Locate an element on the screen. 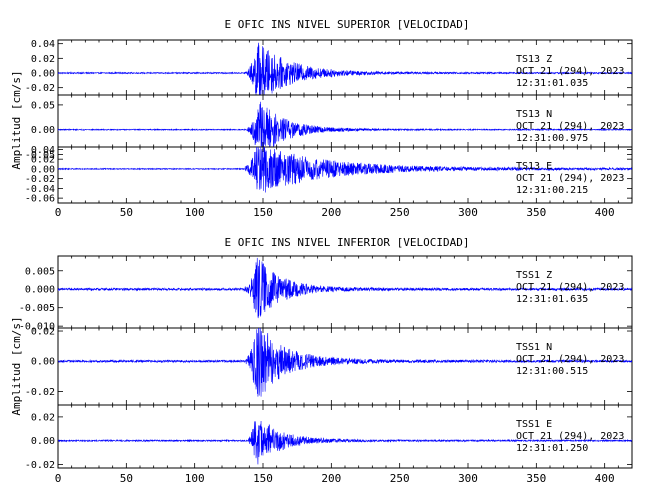  y-tick-label: -0.06 is located at coordinates (40, 199).